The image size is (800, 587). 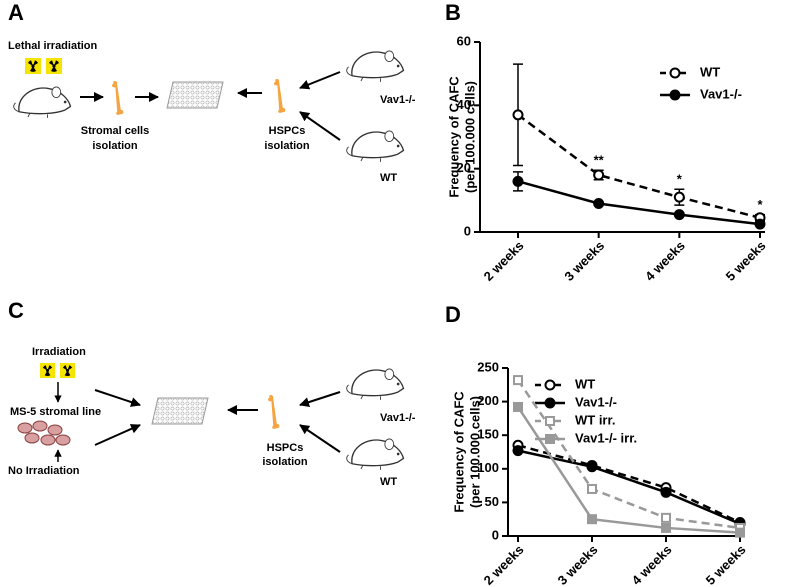 What do you see at coordinates (44, 471) in the screenshot?
I see `label: No Irradiation` at bounding box center [44, 471].